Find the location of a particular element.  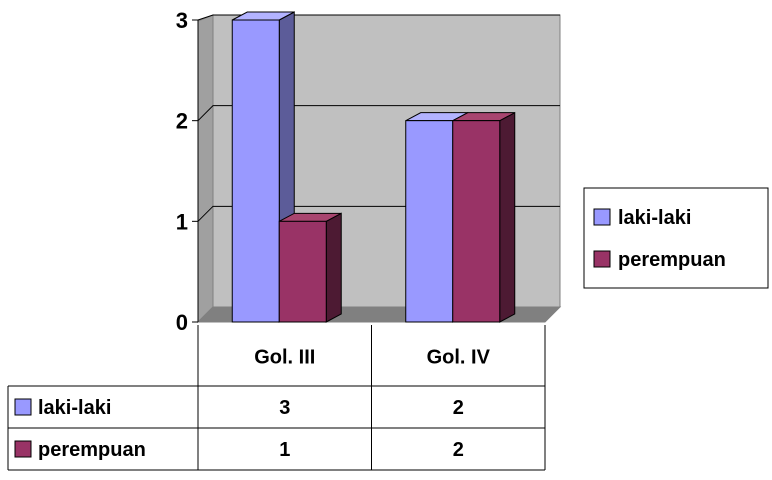

table-header-category: Gol. IV is located at coordinates (459, 358).